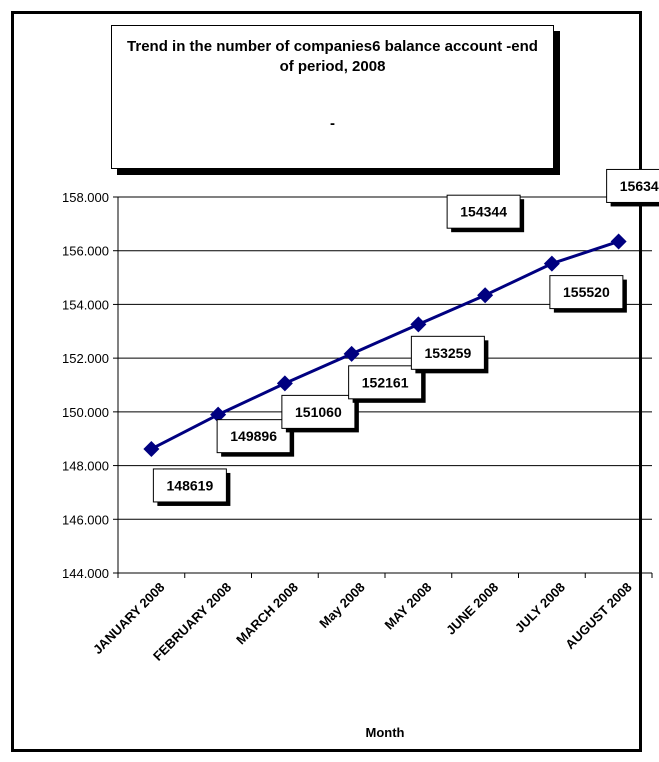  What do you see at coordinates (598, 616) in the screenshot?
I see `x-tick-label: AUGUST 2008` at bounding box center [598, 616].